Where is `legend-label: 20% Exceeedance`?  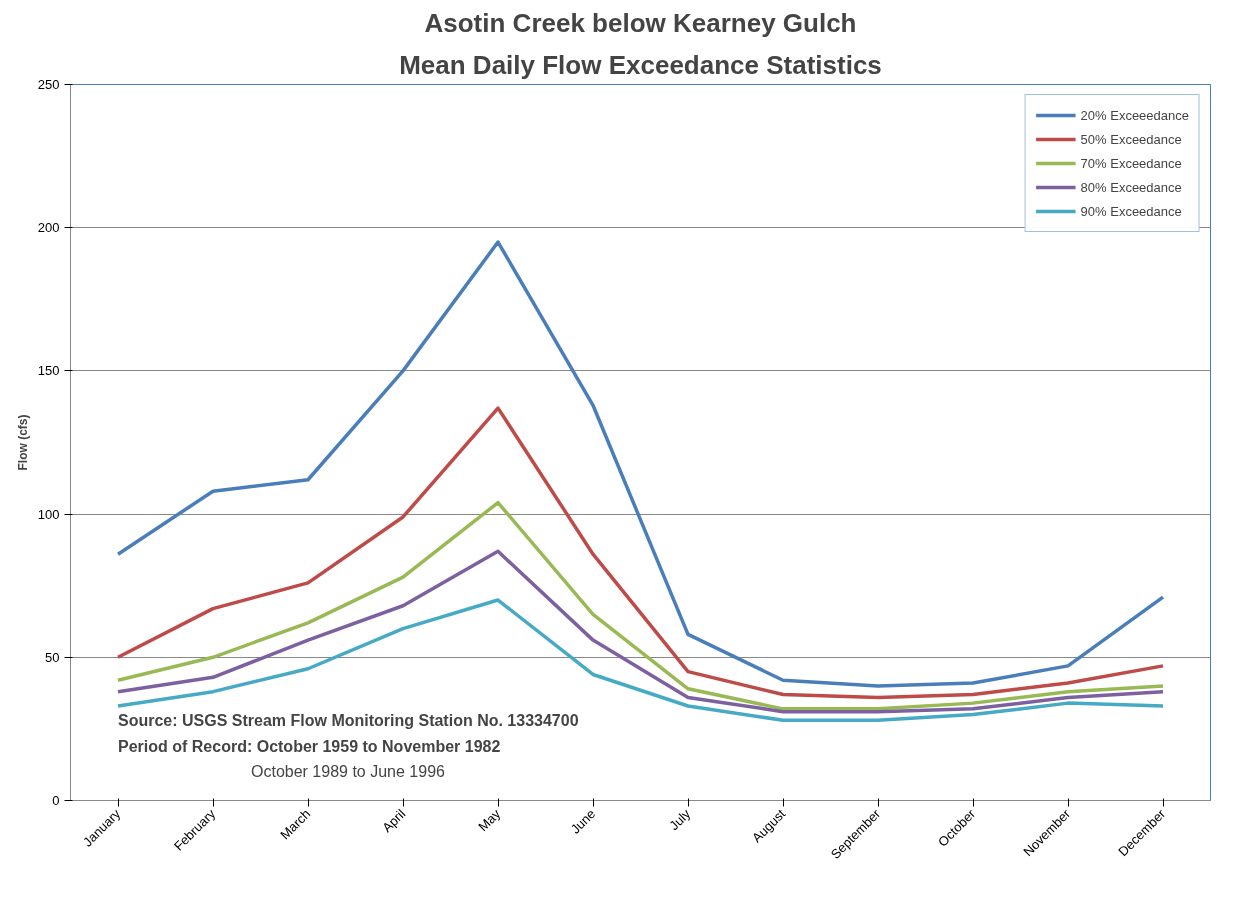 legend-label: 20% Exceeedance is located at coordinates (1134, 115).